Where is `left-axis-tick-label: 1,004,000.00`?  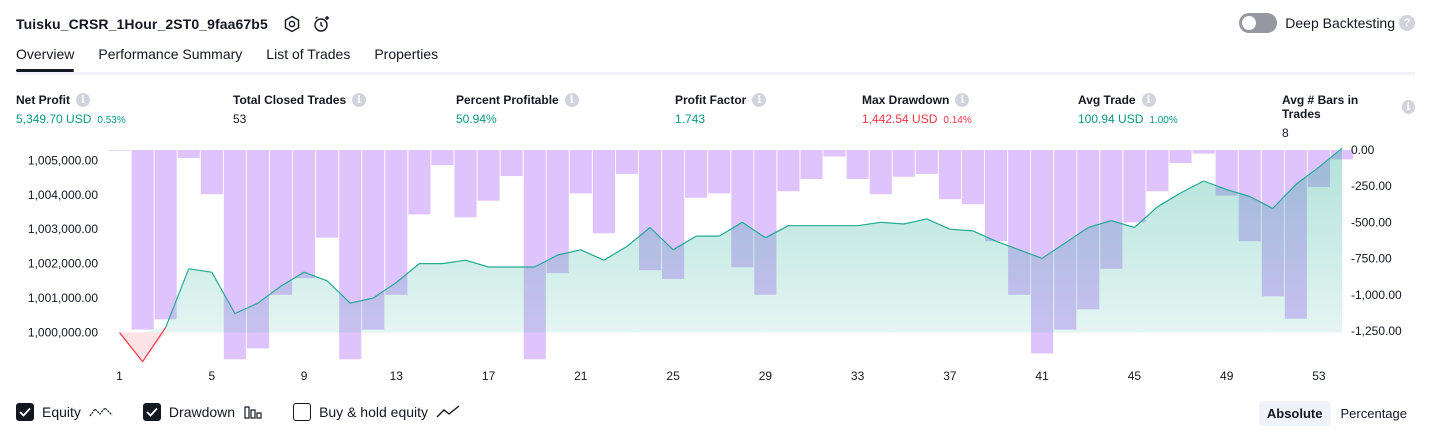
left-axis-tick-label: 1,004,000.00 is located at coordinates (63, 195).